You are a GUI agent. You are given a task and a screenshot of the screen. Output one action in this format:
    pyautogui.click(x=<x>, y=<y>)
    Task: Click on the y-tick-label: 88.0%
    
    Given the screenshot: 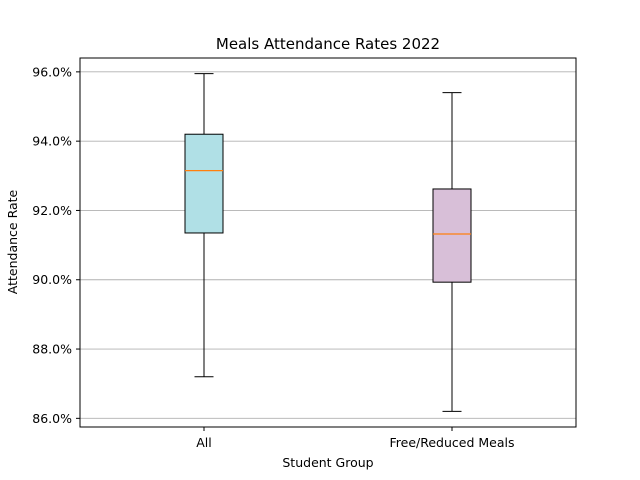 What is the action you would take?
    pyautogui.click(x=52, y=349)
    